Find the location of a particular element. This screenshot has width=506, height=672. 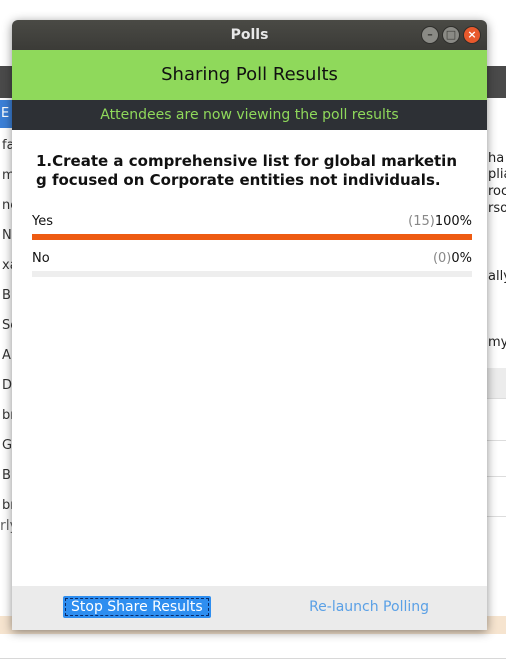

window-controls: – □ × is located at coordinates (451, 35).